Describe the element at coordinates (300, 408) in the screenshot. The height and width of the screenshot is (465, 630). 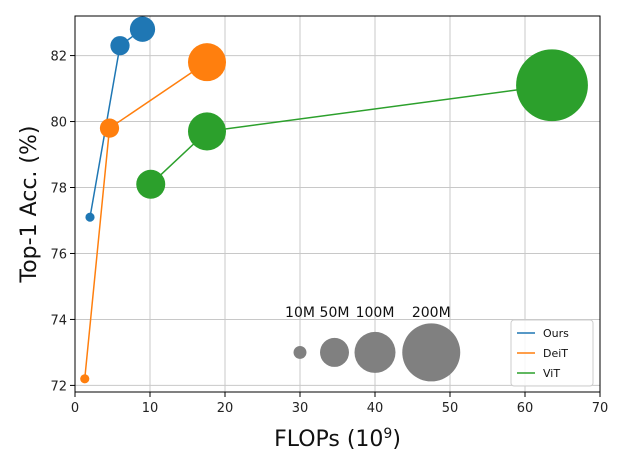
I see `x-tick-label: 30` at that location.